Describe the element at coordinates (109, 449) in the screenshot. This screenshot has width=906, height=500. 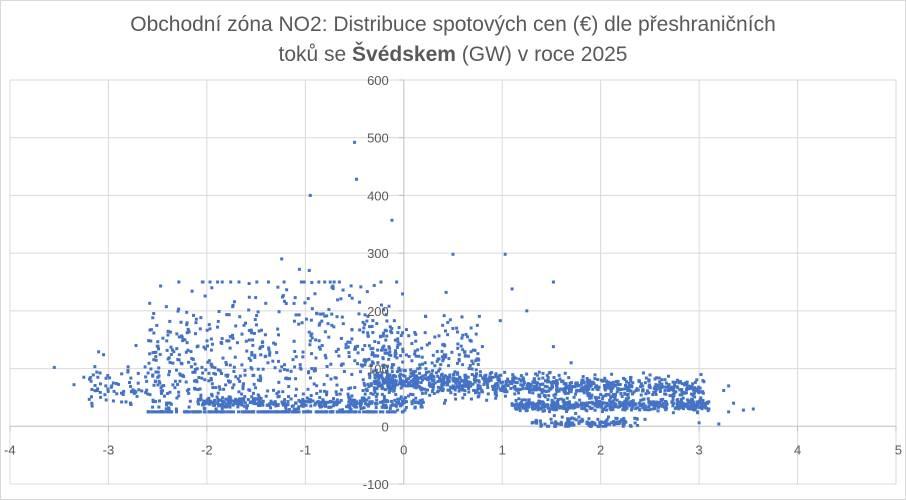
I see `x-tick-label: -3` at that location.